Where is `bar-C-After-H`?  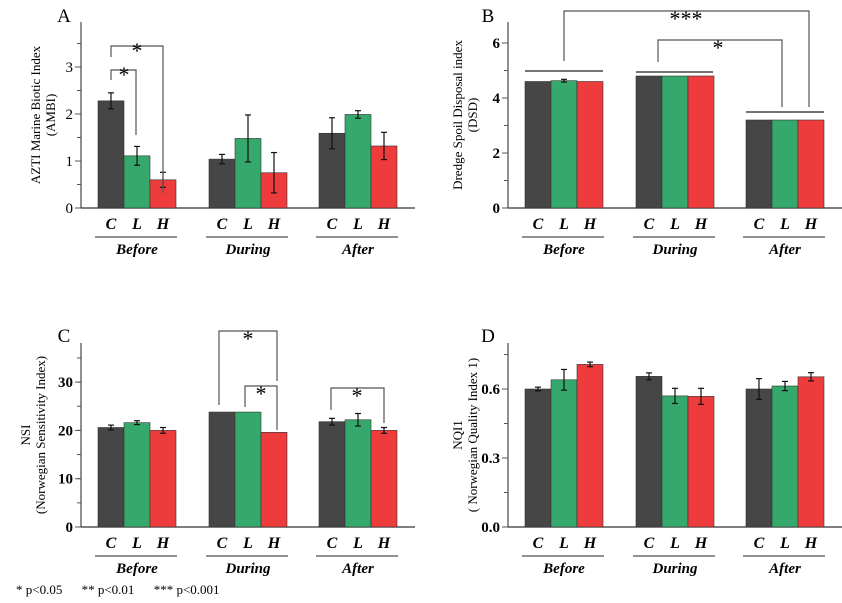
bar-C-After-H is located at coordinates (384, 479).